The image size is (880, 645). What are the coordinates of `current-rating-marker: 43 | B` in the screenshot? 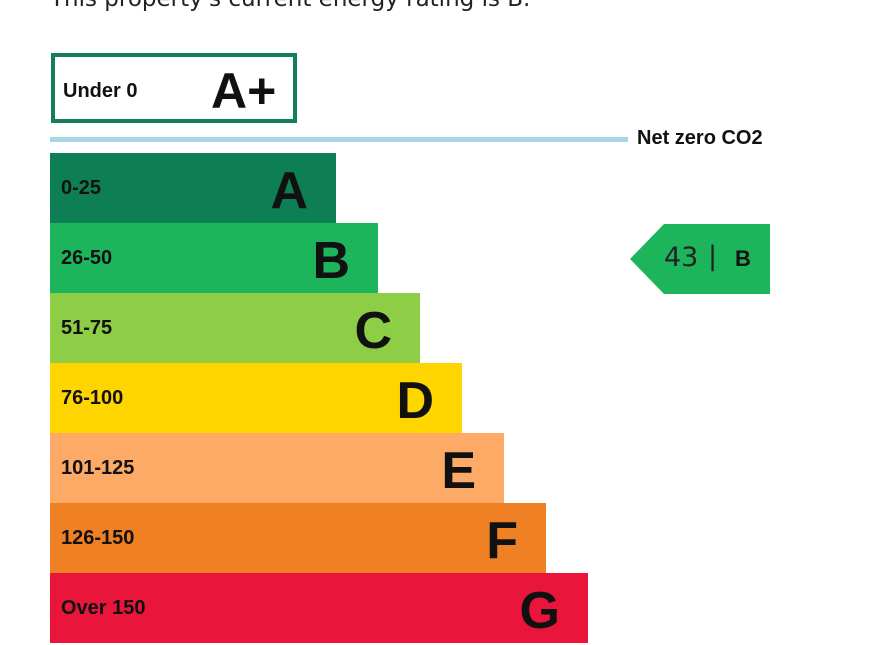 It's located at (700, 259).